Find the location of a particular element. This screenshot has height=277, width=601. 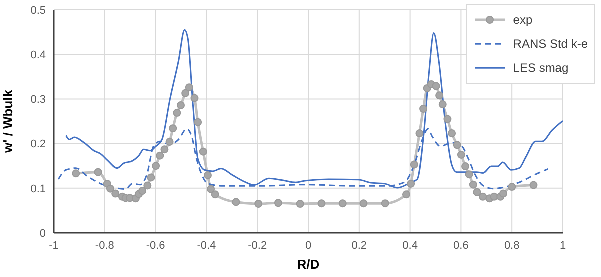

x-tick-label: 0.6 is located at coordinates (461, 246).